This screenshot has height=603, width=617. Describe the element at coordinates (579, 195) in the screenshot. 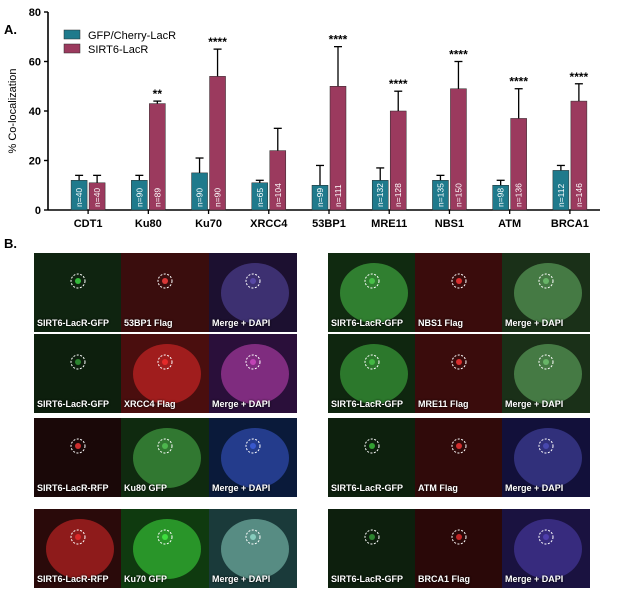

I see `bar-n-label: n=146` at that location.